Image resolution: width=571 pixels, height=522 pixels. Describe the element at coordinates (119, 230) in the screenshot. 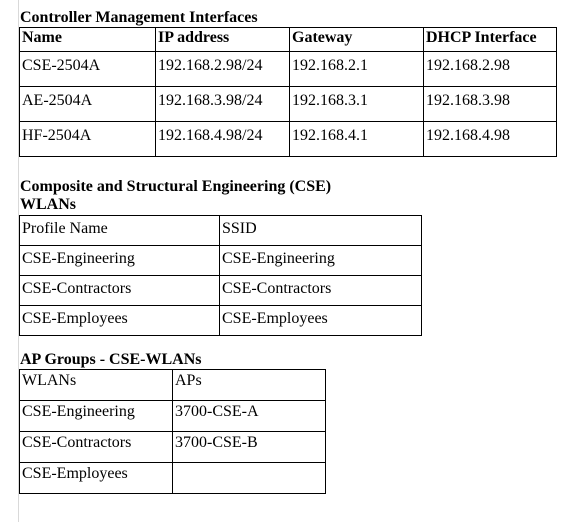

I see `column-header-profile-name: Profile Name` at that location.